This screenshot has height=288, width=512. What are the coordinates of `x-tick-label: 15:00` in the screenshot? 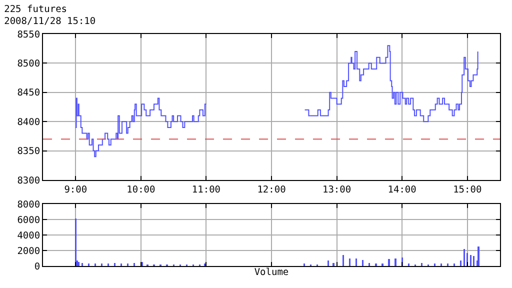 It's located at (467, 190).